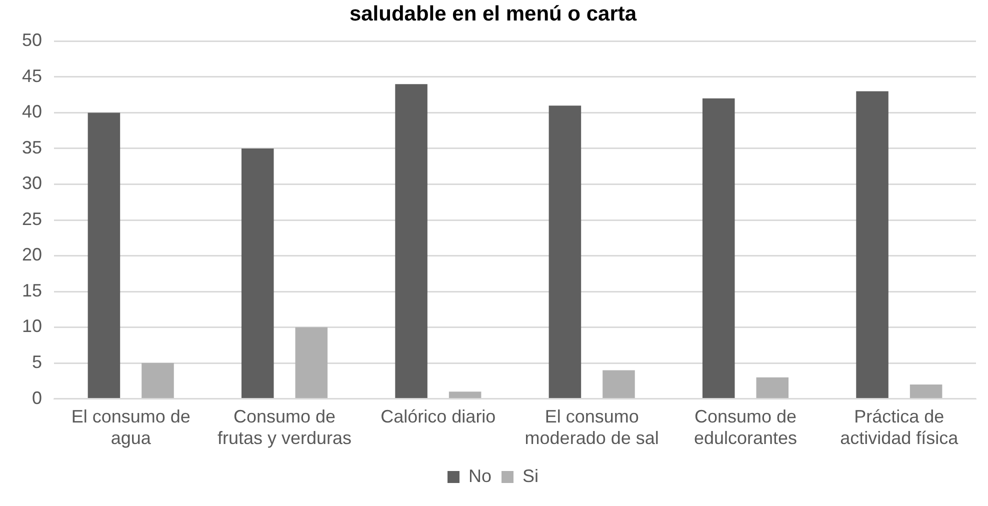 The width and height of the screenshot is (988, 506). I want to click on x-tick-label: Práctica de actividad física, so click(900, 427).